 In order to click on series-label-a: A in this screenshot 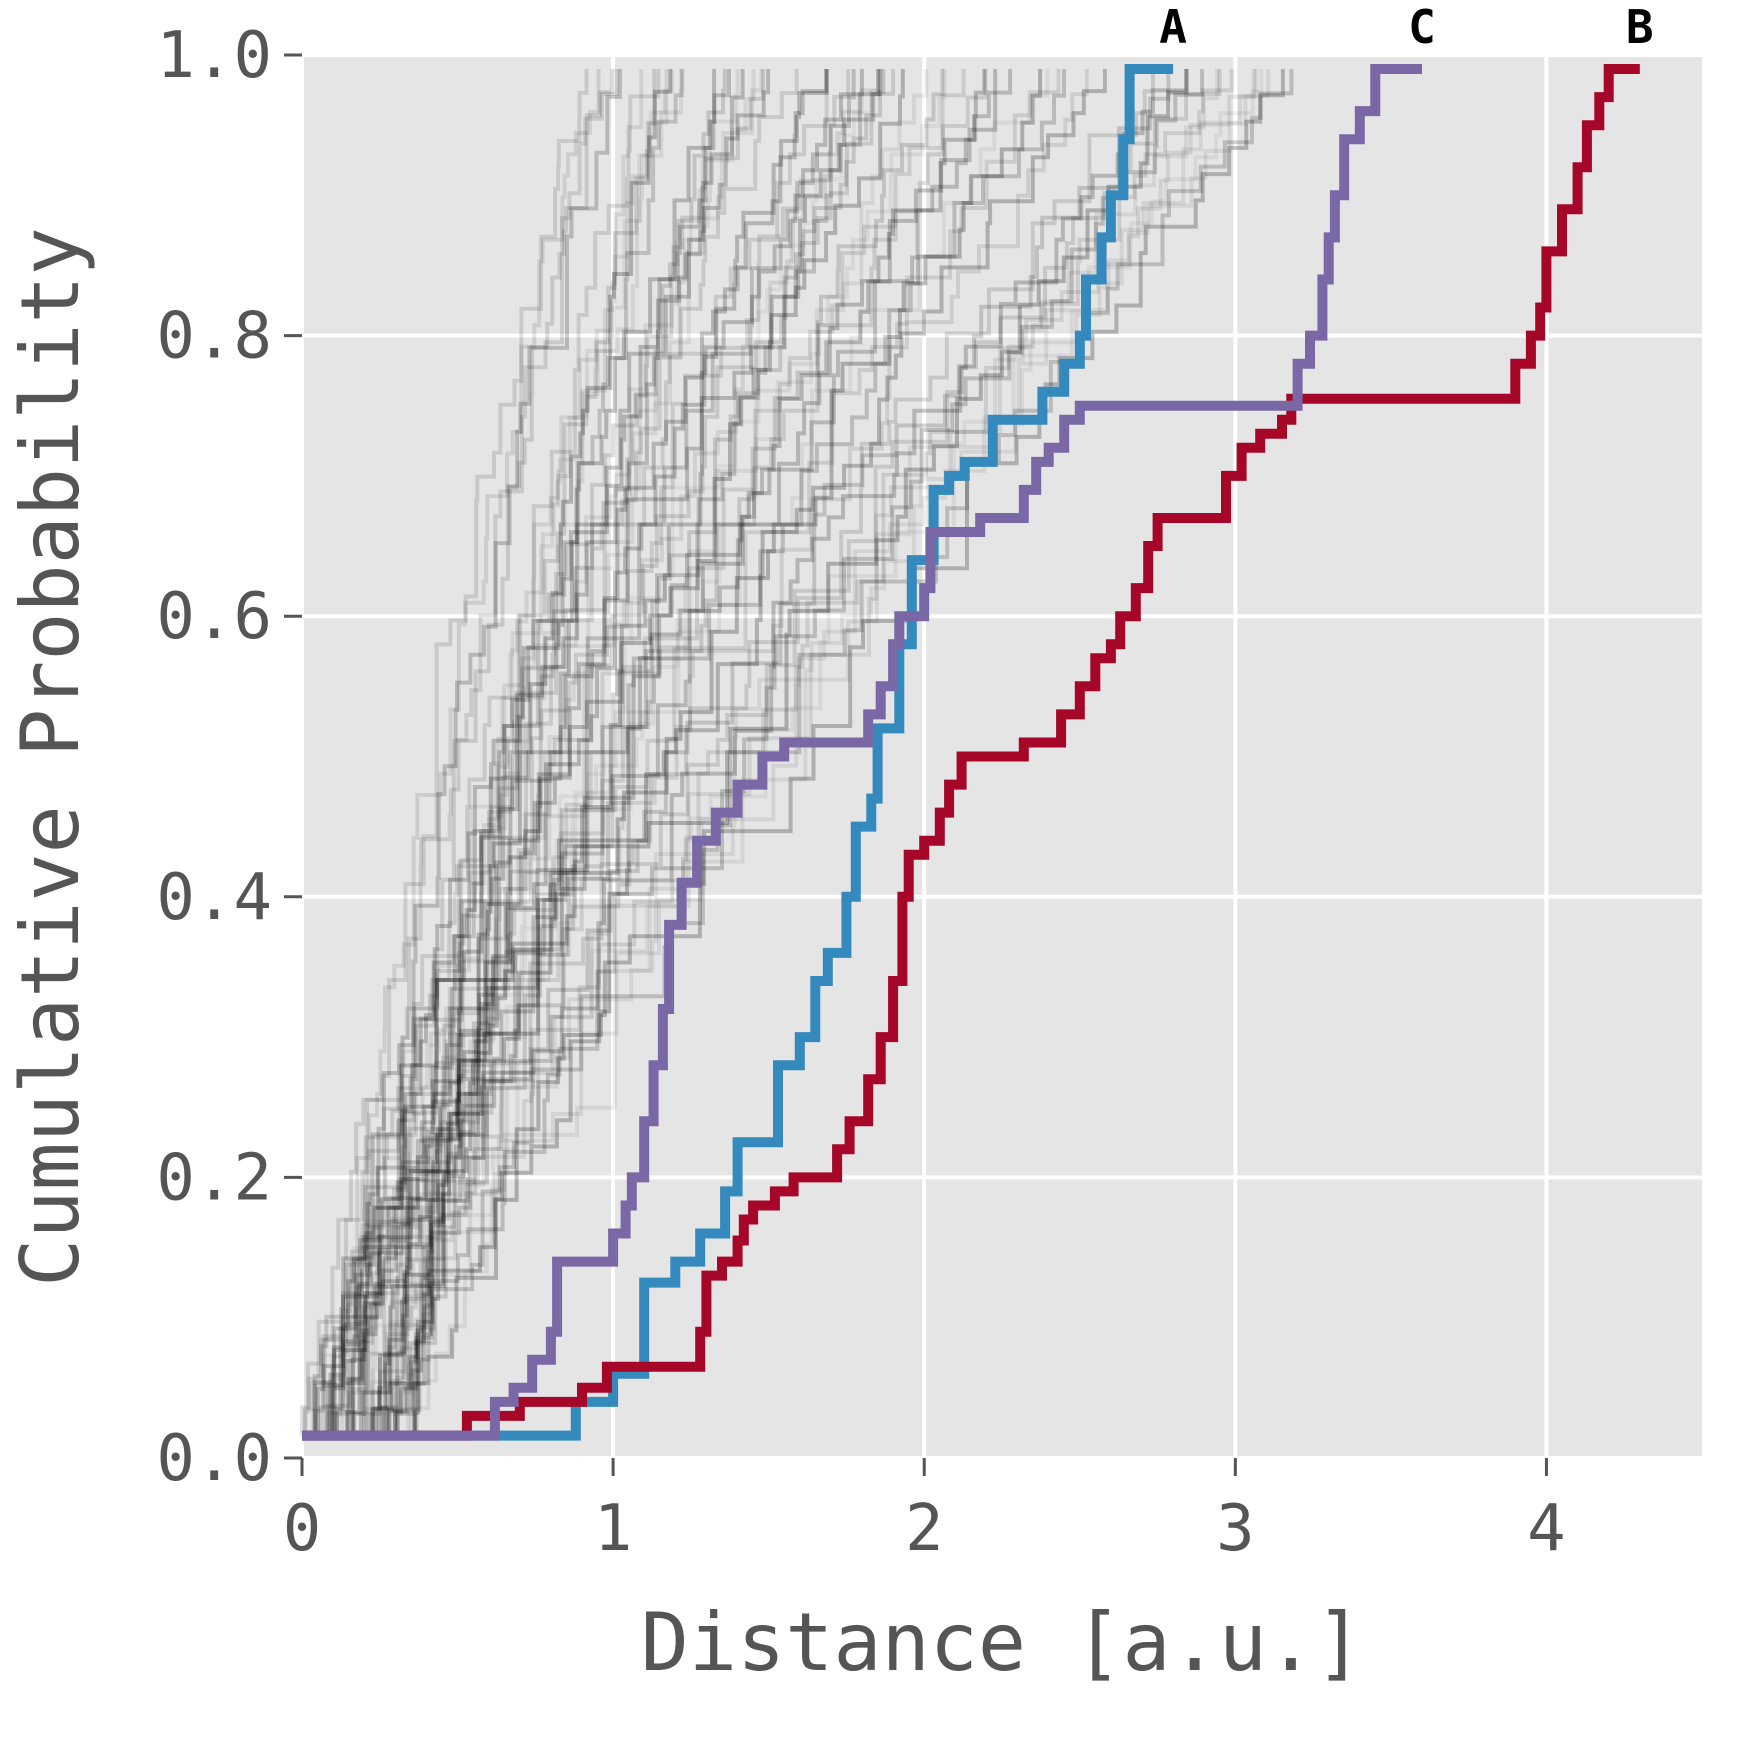, I will do `click(1173, 27)`.